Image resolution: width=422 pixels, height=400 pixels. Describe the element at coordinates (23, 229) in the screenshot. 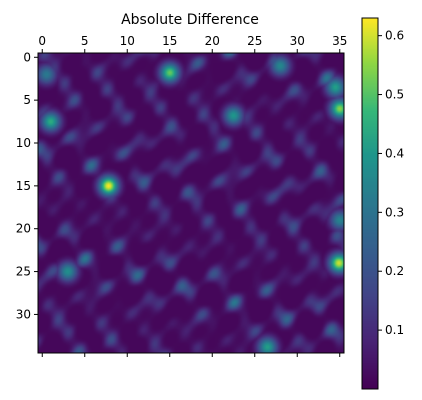

I see `y-tick-label: 20` at that location.